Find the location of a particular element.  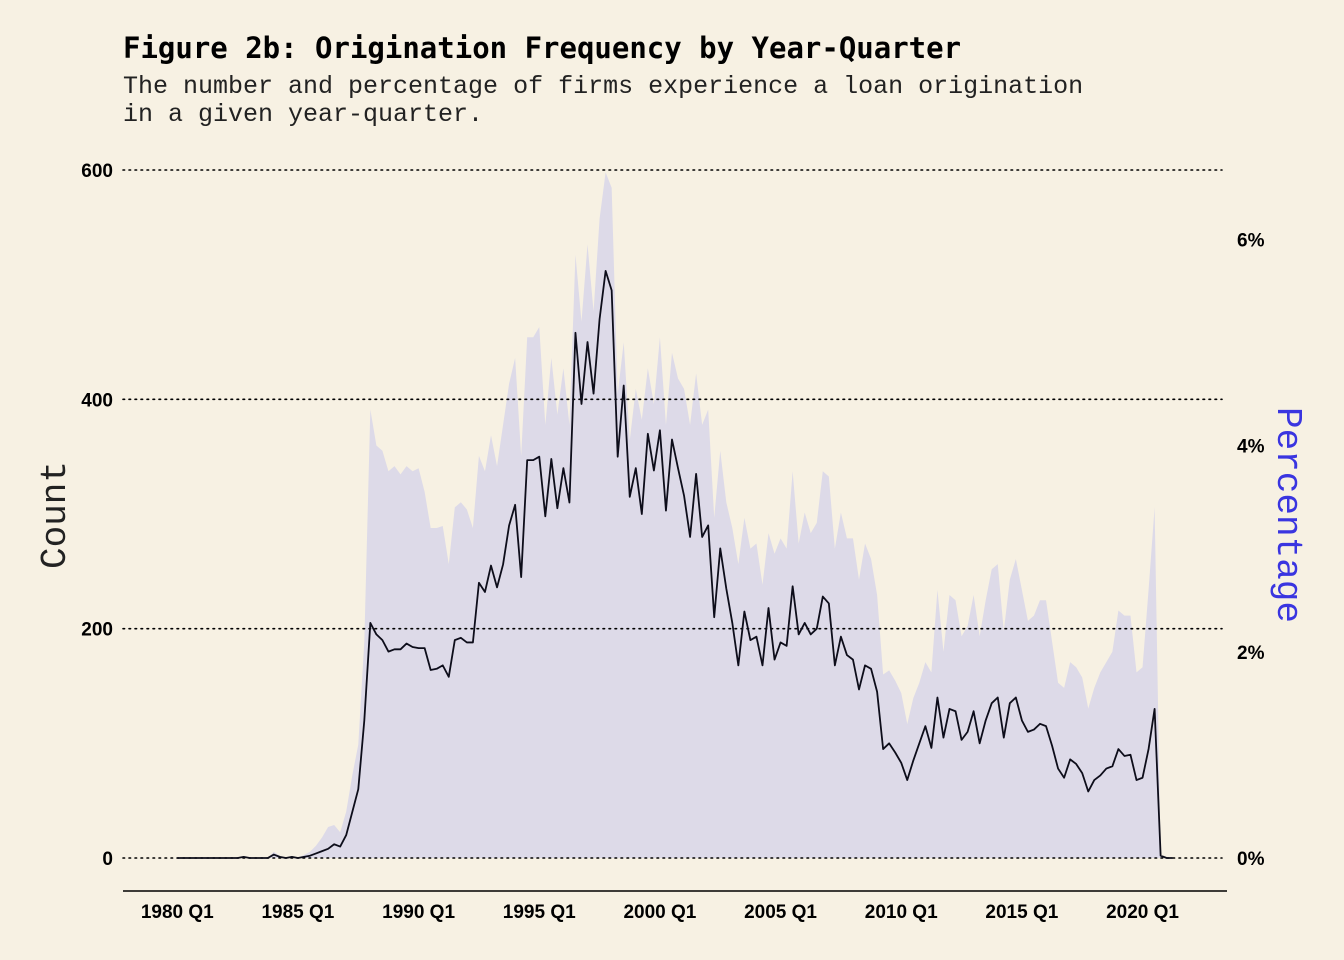

y-tick-label-right: 6% is located at coordinates (1251, 240).